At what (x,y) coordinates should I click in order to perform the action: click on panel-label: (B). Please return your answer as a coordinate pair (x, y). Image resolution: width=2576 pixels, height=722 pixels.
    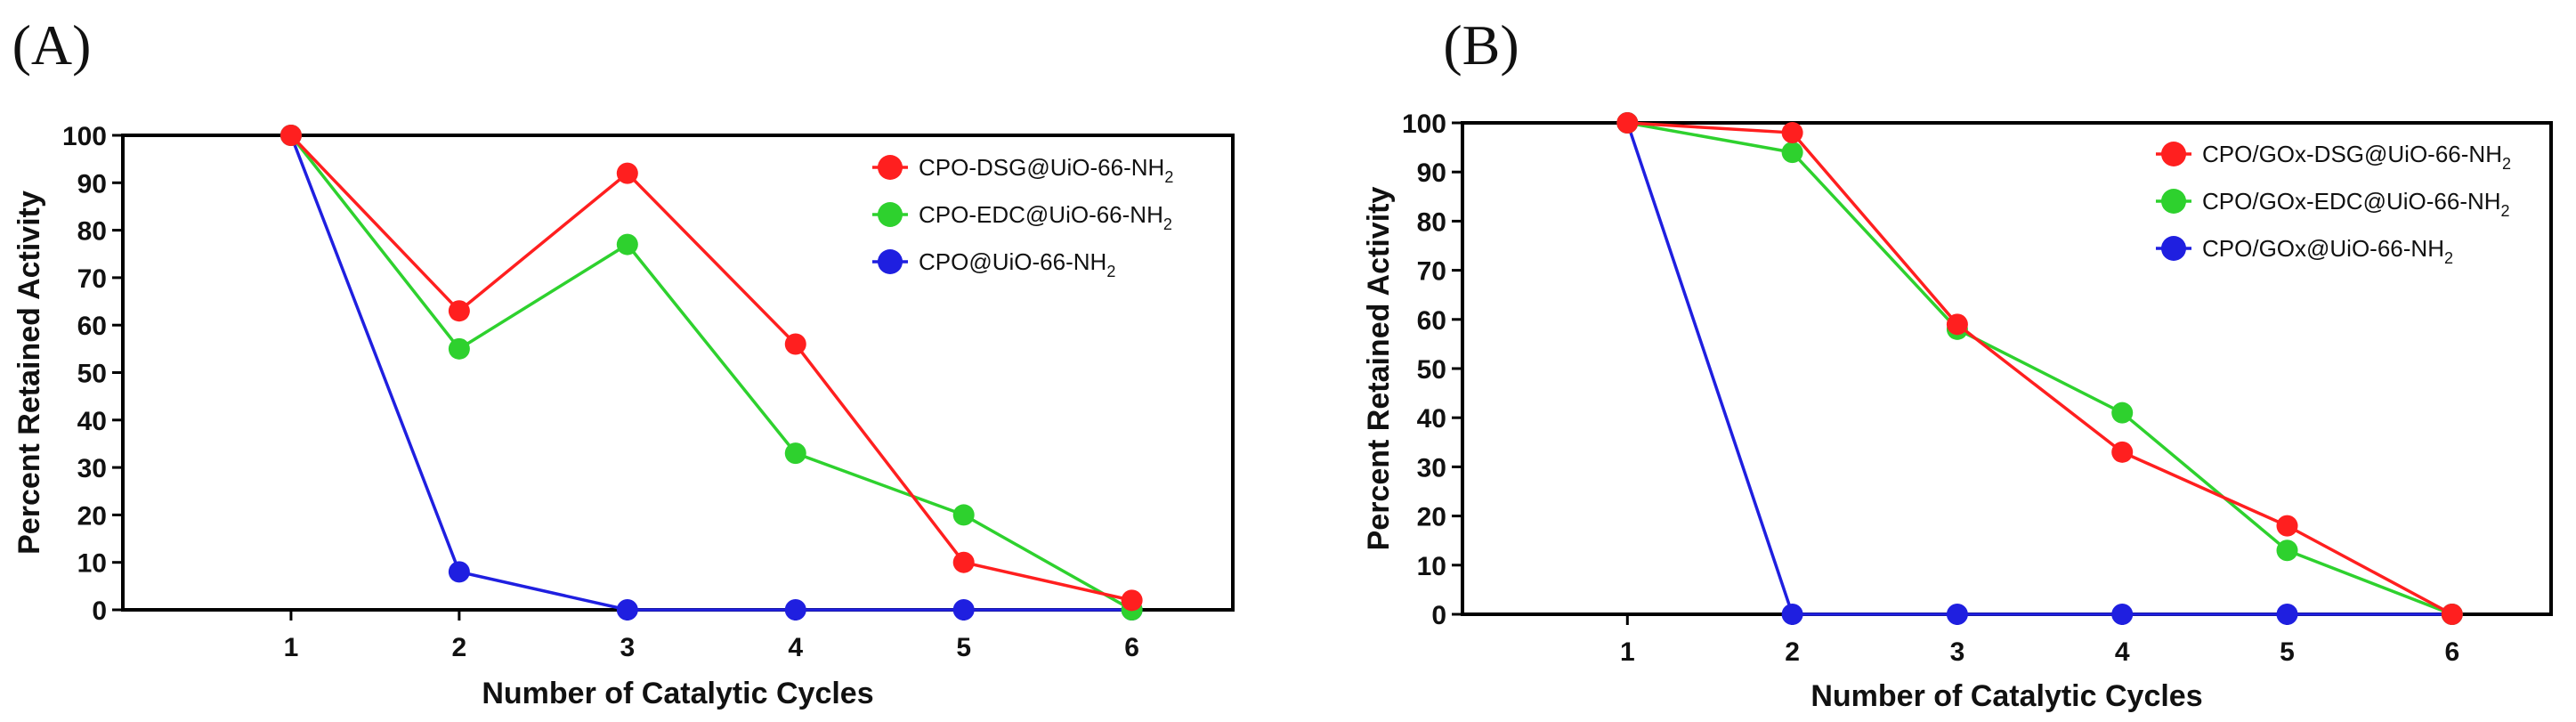
    Looking at the image, I should click on (1481, 45).